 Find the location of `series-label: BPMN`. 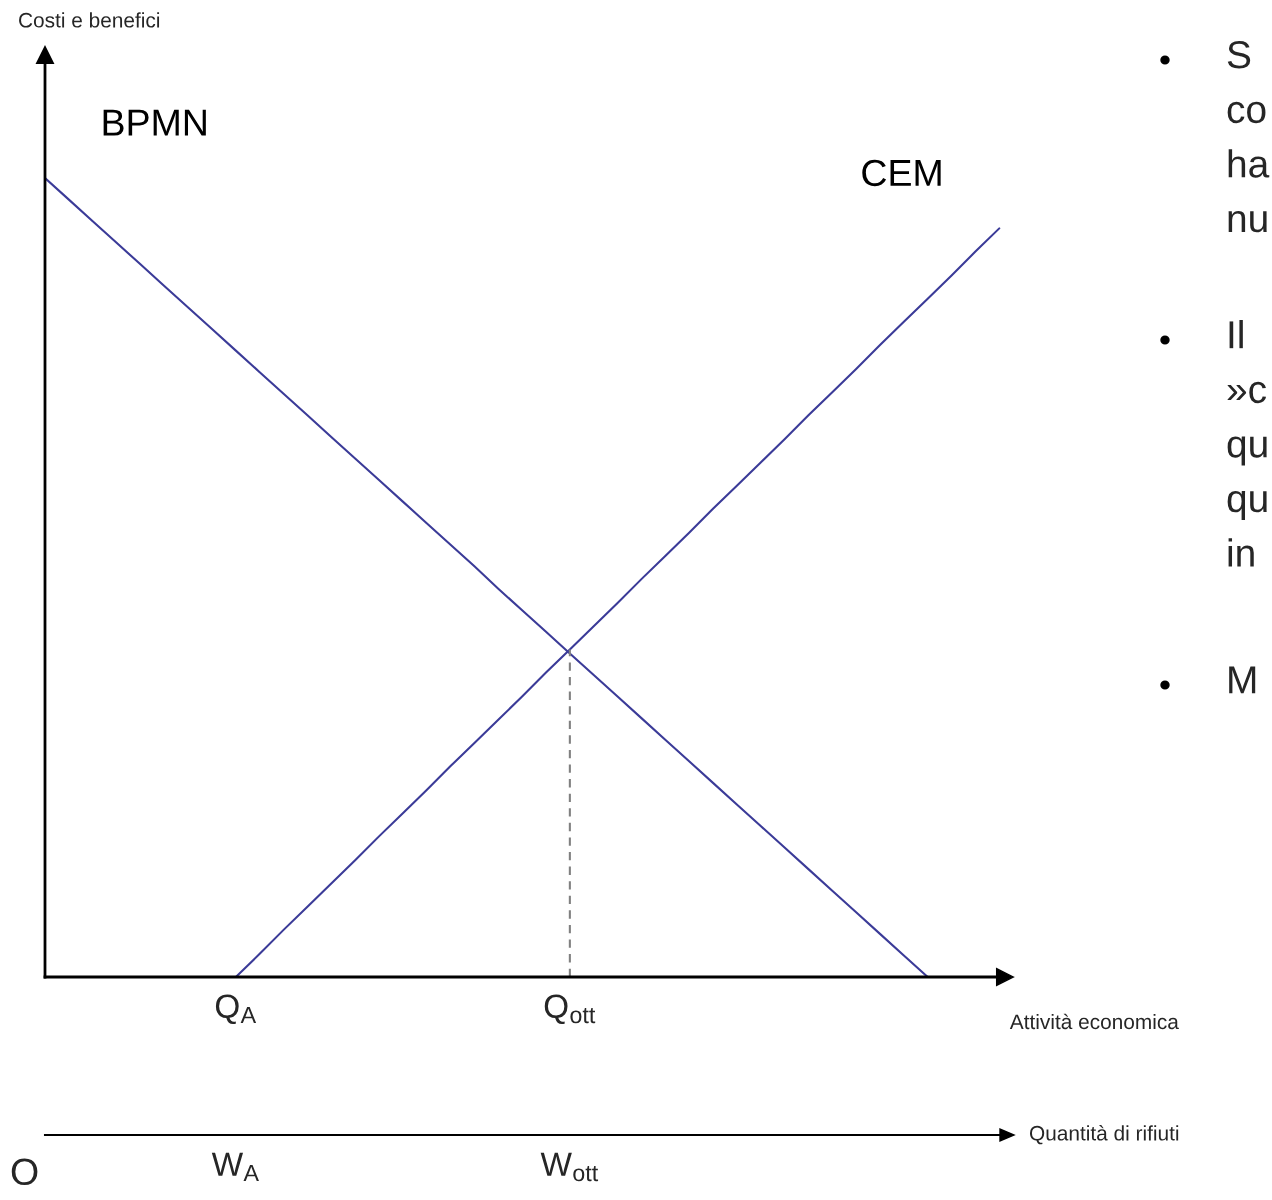

series-label: BPMN is located at coordinates (154, 122).